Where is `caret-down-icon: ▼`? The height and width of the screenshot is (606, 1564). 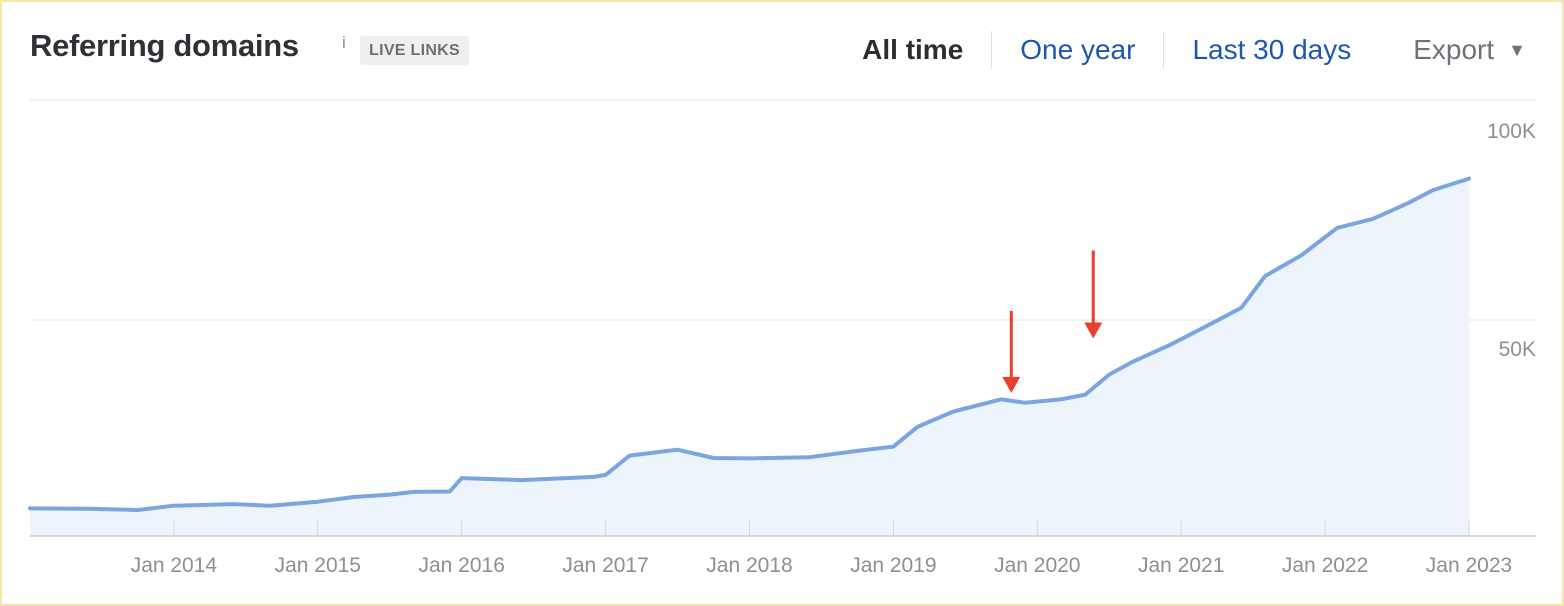
caret-down-icon: ▼ is located at coordinates (1517, 49).